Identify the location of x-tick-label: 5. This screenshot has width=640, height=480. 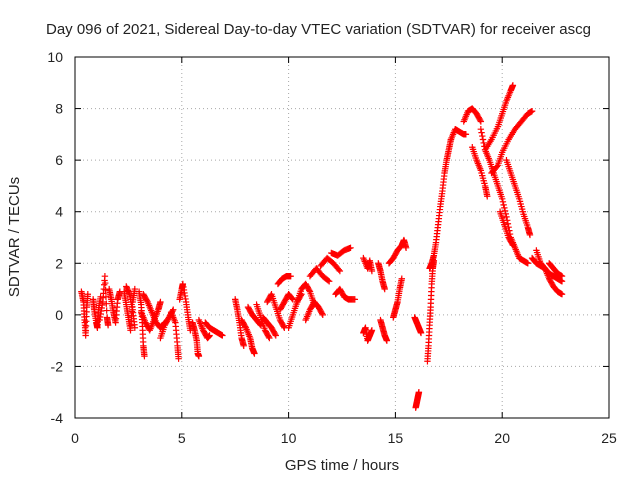
(182, 438).